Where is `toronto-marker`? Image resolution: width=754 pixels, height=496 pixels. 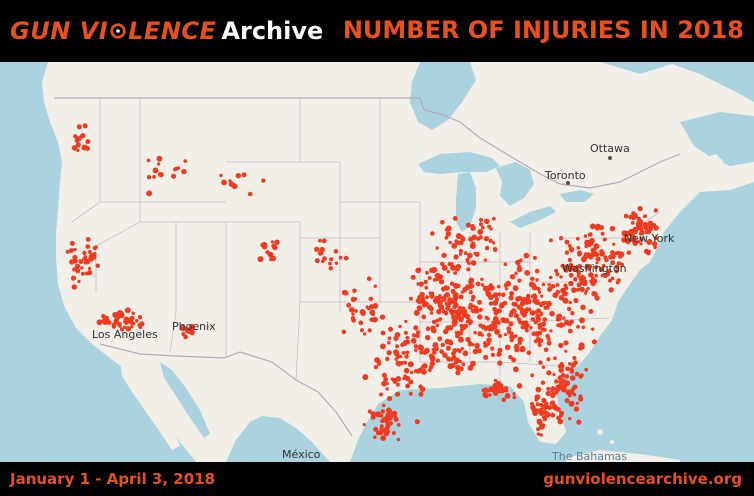 toronto-marker is located at coordinates (568, 183).